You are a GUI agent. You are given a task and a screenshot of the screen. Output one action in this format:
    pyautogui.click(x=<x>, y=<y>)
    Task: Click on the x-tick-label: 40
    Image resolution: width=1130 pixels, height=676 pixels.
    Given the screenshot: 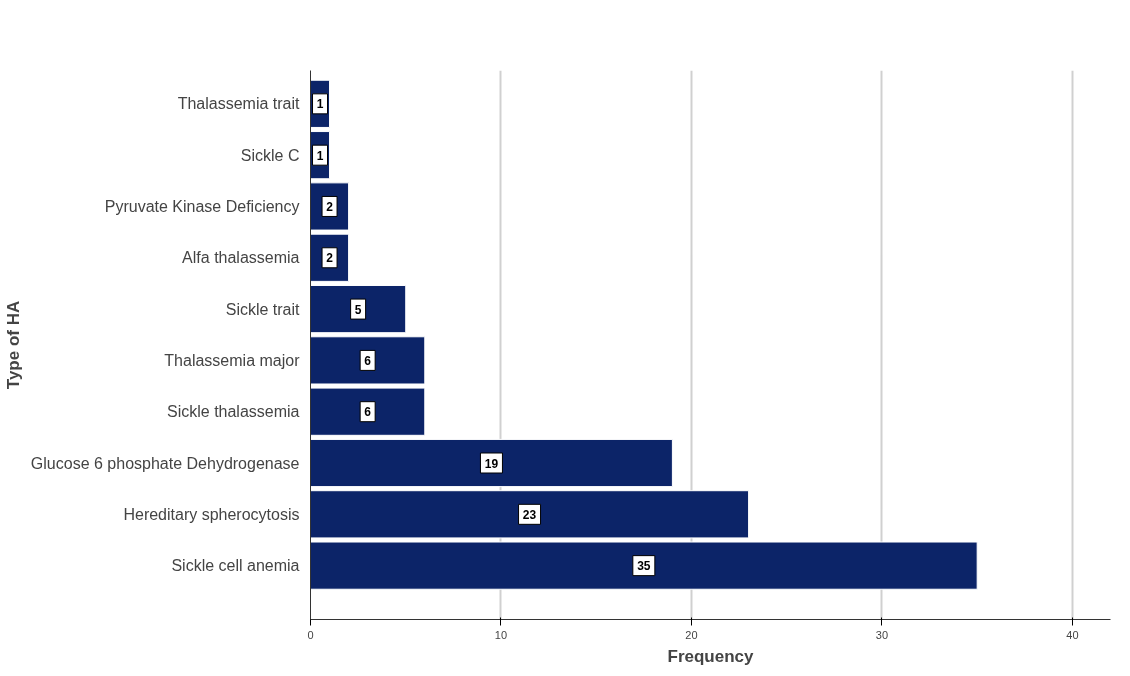 What is the action you would take?
    pyautogui.click(x=1072, y=634)
    